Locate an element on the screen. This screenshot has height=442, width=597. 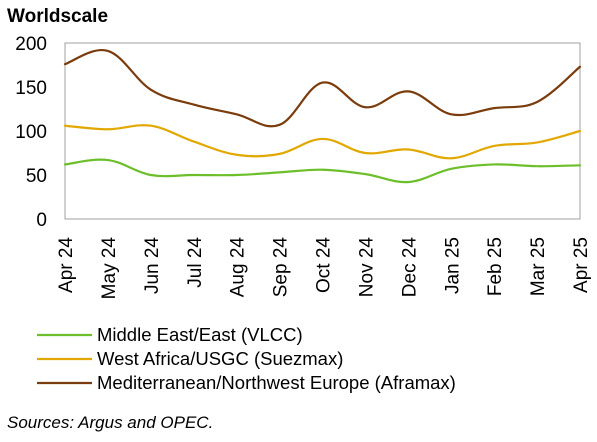
x-tick-label: Apr 24 is located at coordinates (66, 265).